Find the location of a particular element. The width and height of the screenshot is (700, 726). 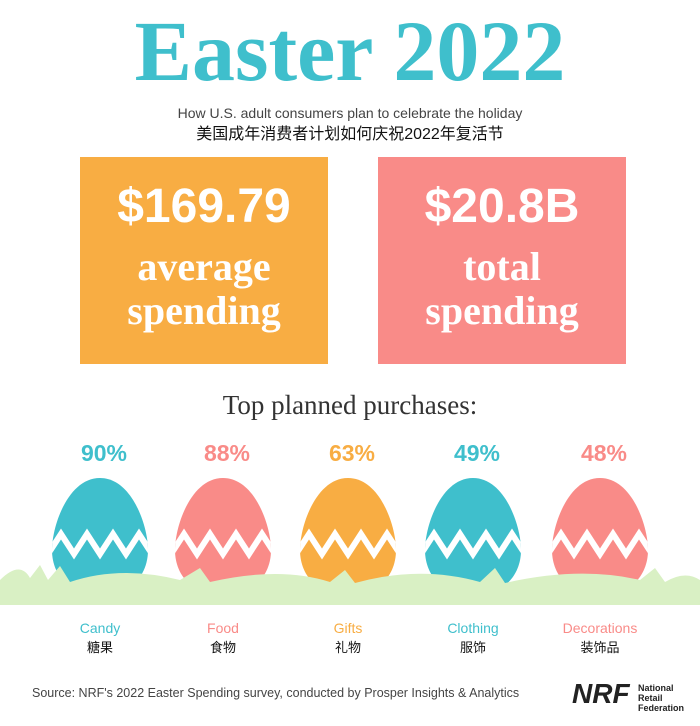

label-en: Decorations is located at coordinates (600, 628).